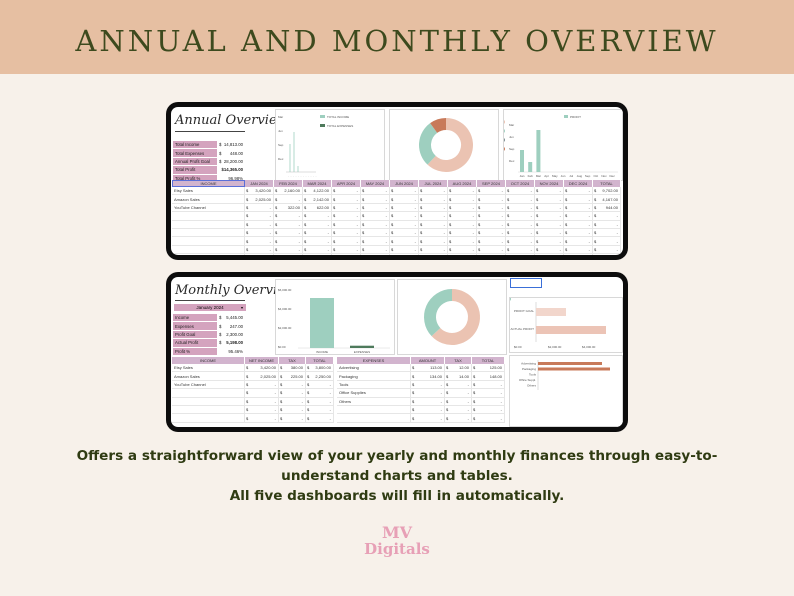  Describe the element at coordinates (428, 376) in the screenshot. I see `table-cell: $134.00` at that location.